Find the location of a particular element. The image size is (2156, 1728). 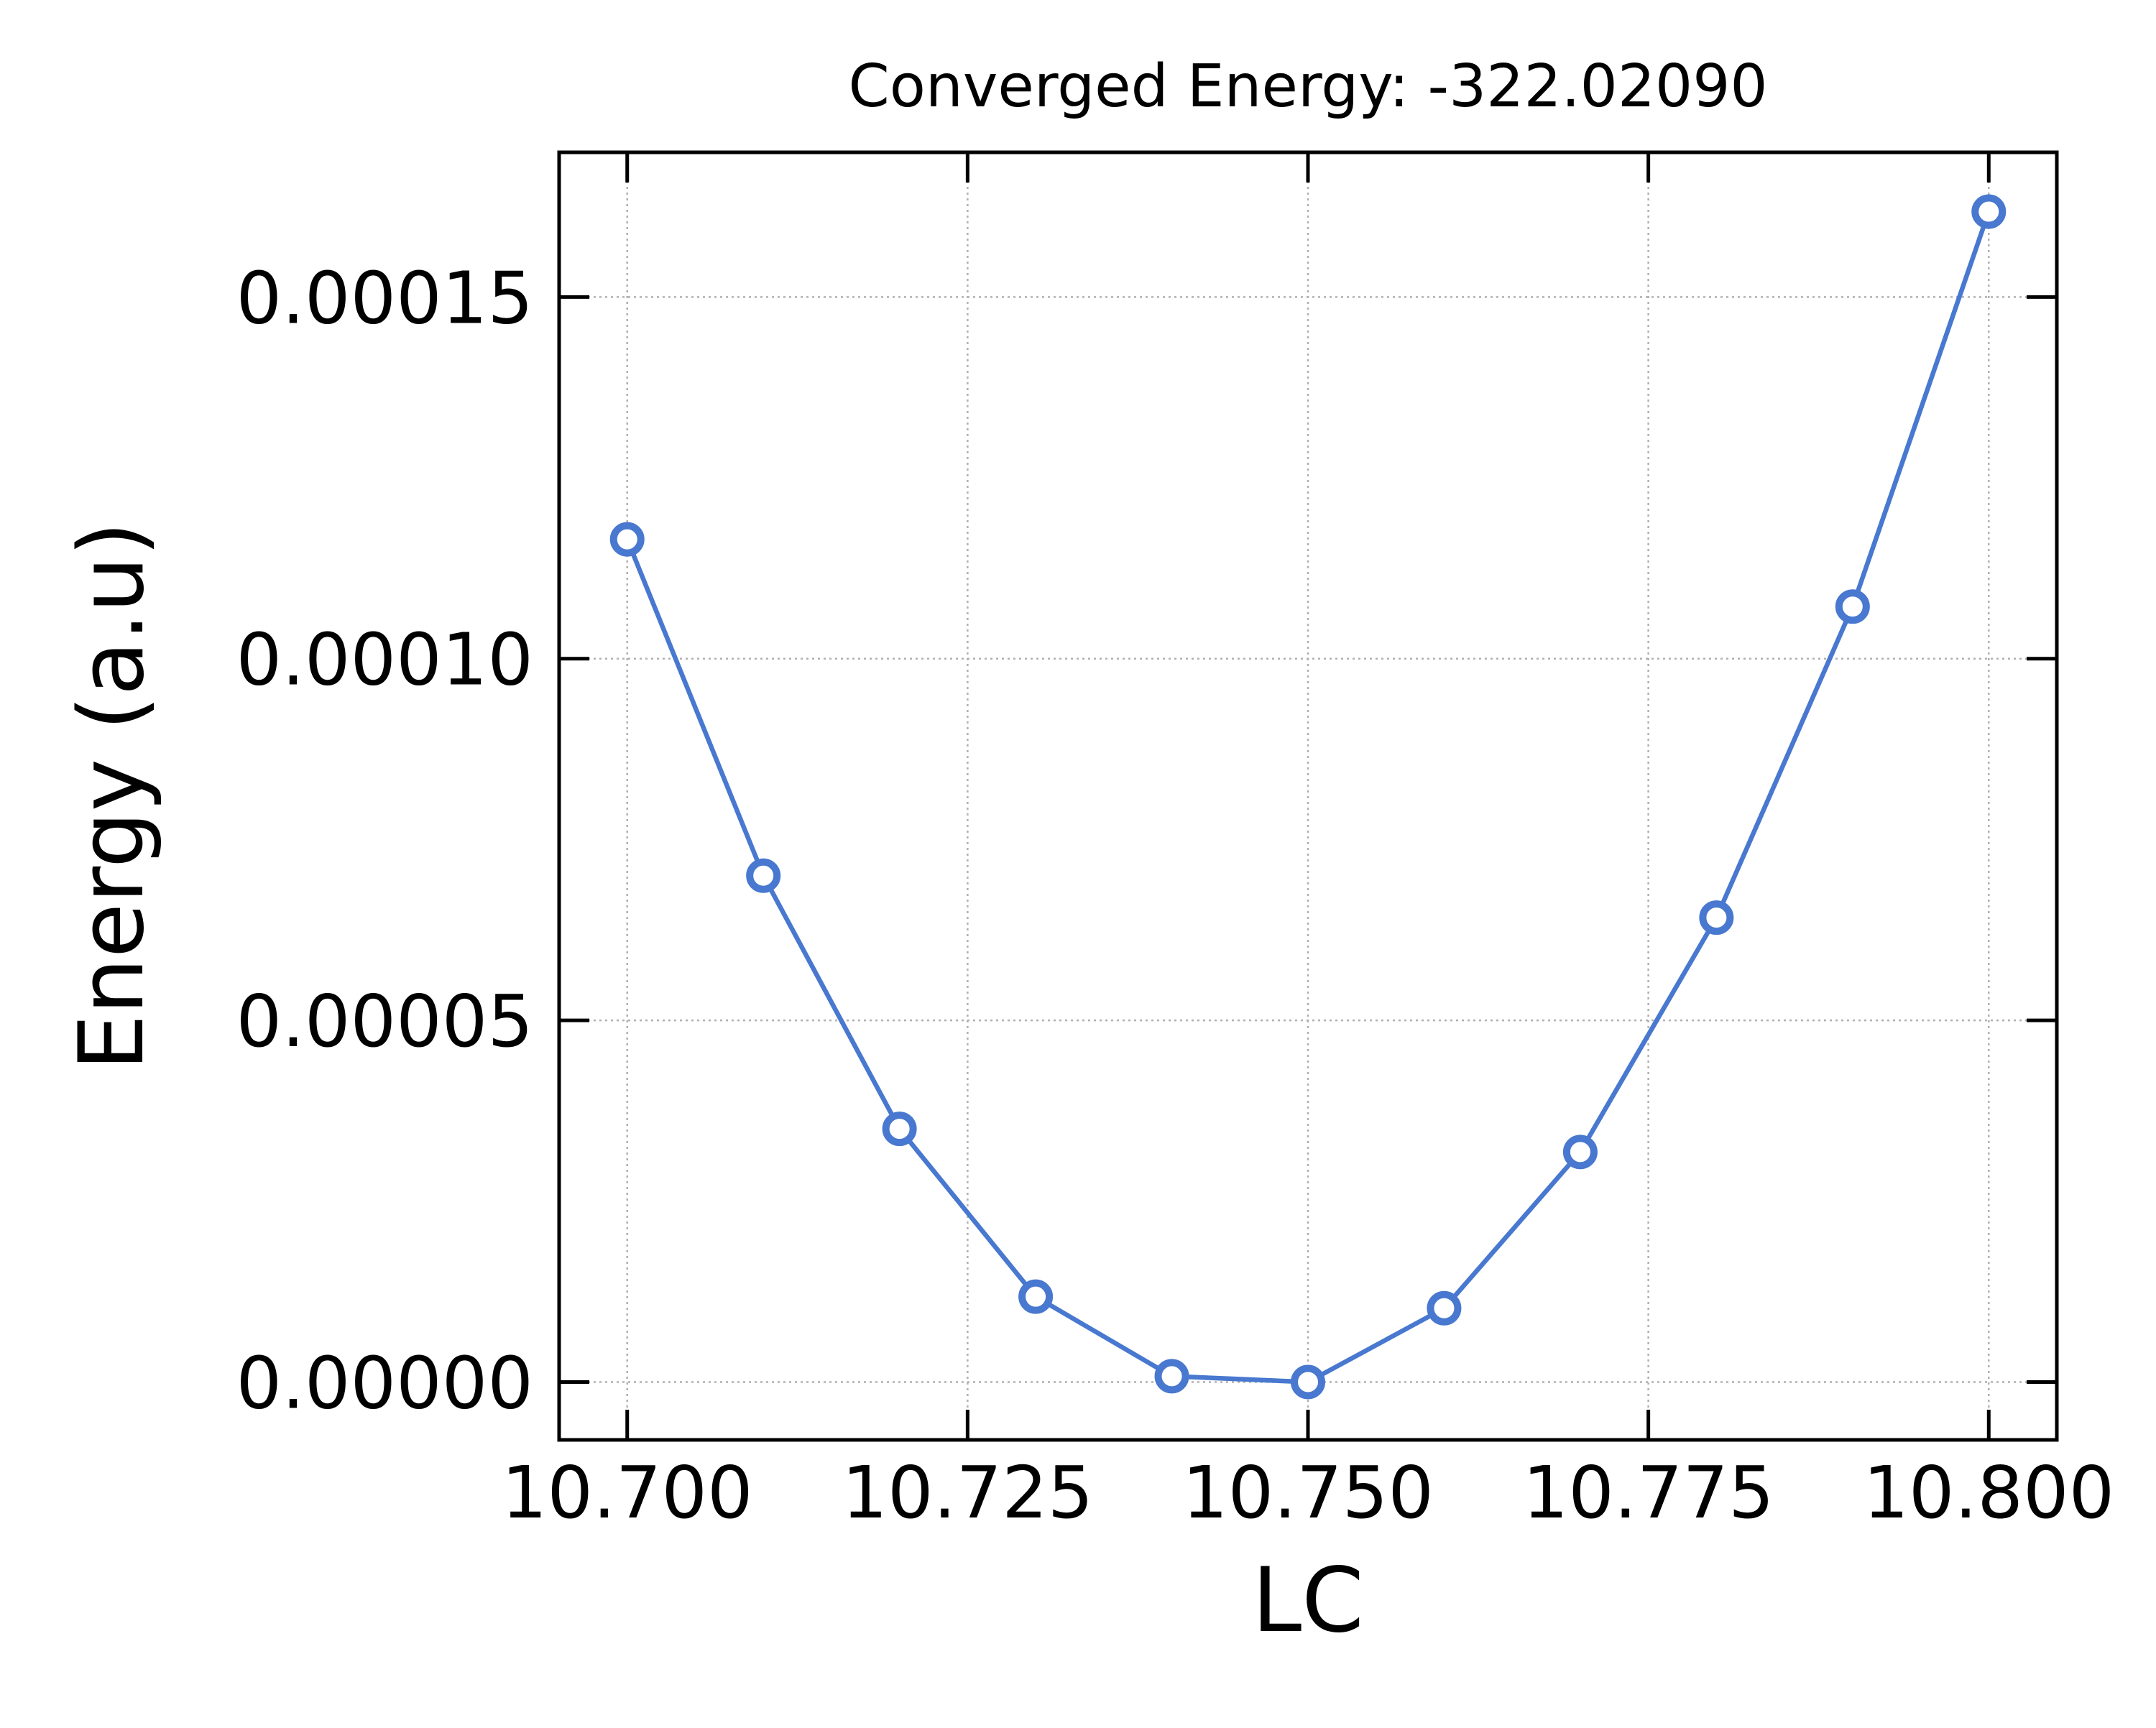

y-tick-label: 0.00010 is located at coordinates (384, 660).